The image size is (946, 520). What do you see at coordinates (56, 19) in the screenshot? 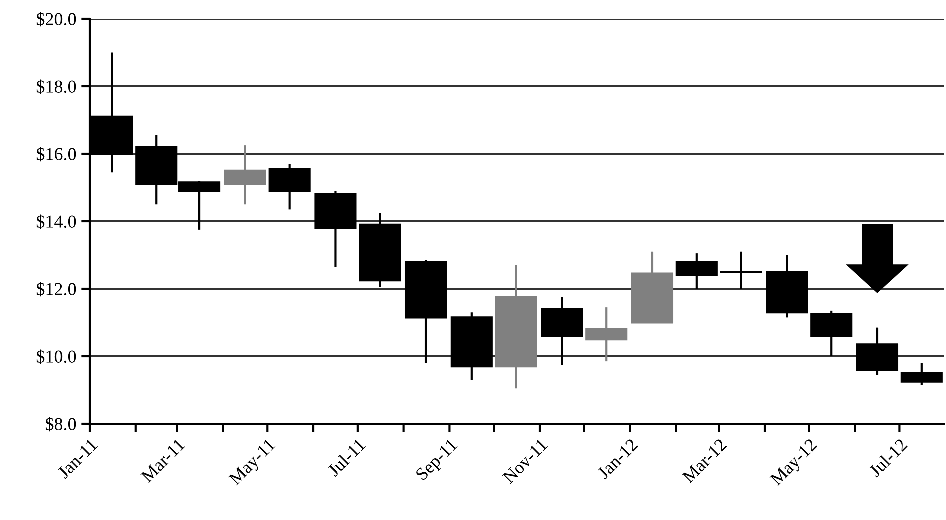
I see `y-tick-label: $20.0` at bounding box center [56, 19].